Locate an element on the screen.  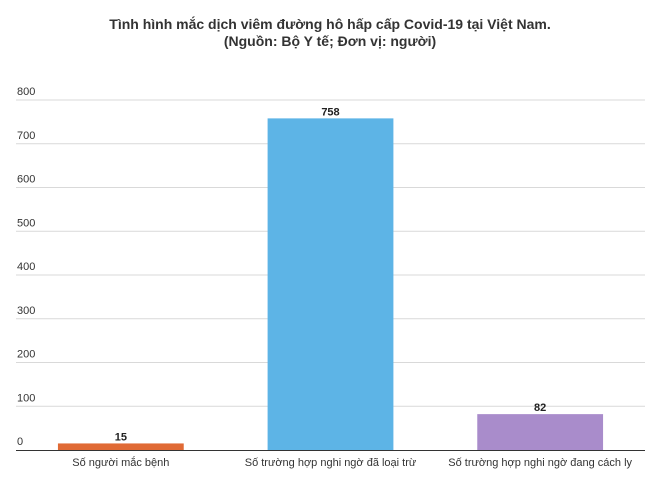
chart-subtitle: (Nguồn: Bộ Y tế; Đơn vị: người) is located at coordinates (330, 41).